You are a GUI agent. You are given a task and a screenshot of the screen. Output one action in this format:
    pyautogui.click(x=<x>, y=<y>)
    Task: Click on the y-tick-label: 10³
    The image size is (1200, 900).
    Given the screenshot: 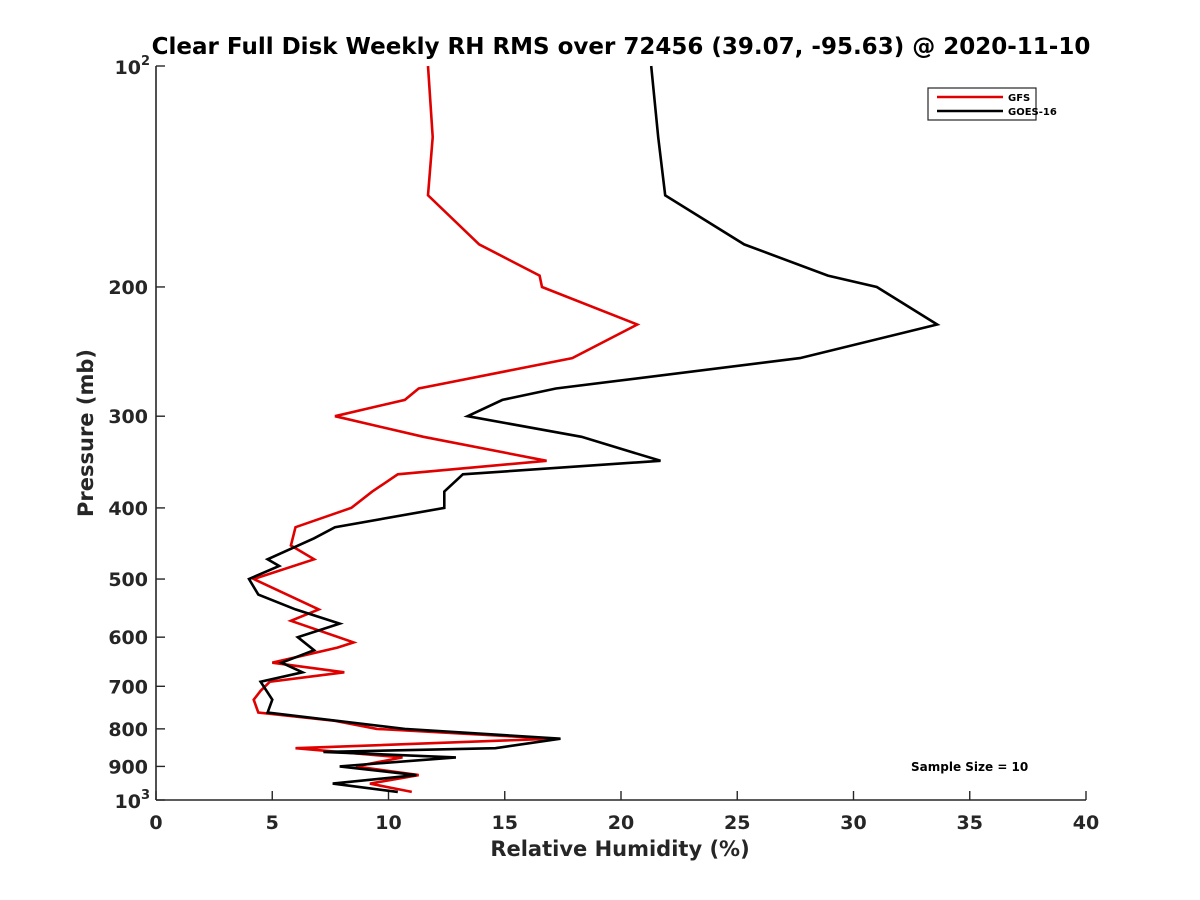 What is the action you would take?
    pyautogui.click(x=133, y=800)
    